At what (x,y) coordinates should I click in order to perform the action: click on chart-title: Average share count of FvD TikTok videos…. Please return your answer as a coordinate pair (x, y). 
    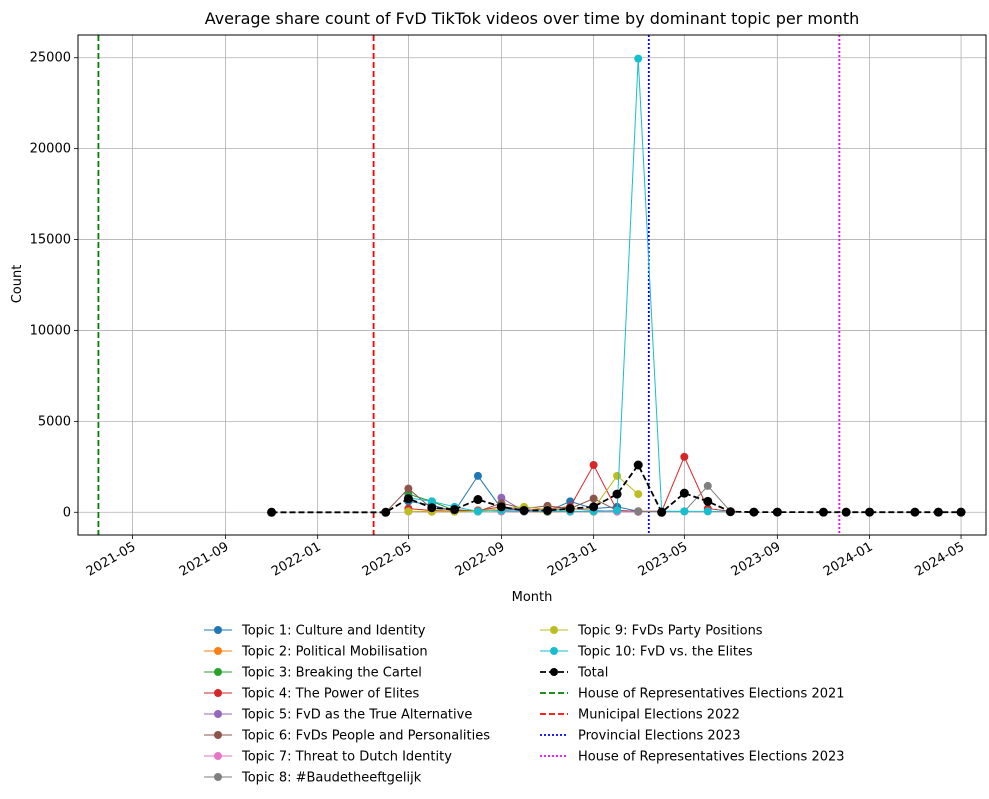
    Looking at the image, I should click on (532, 18).